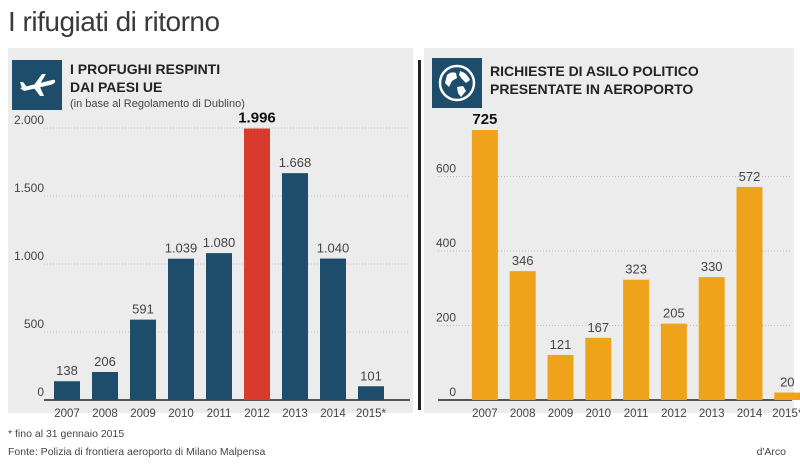 This screenshot has width=800, height=465. What do you see at coordinates (295, 162) in the screenshot?
I see `left-value-label: 1.668` at bounding box center [295, 162].